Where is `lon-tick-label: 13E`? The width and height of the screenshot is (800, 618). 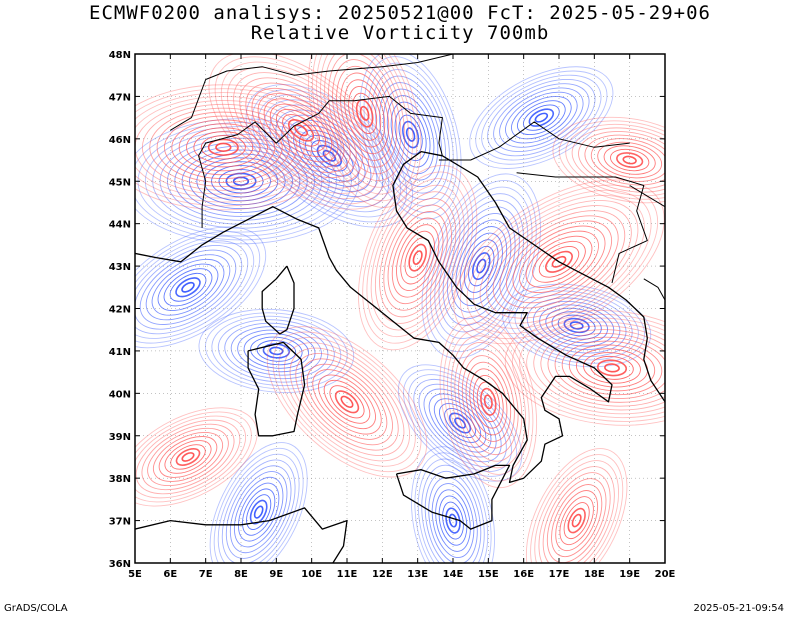
lon-tick-label: 13E is located at coordinates (417, 574).